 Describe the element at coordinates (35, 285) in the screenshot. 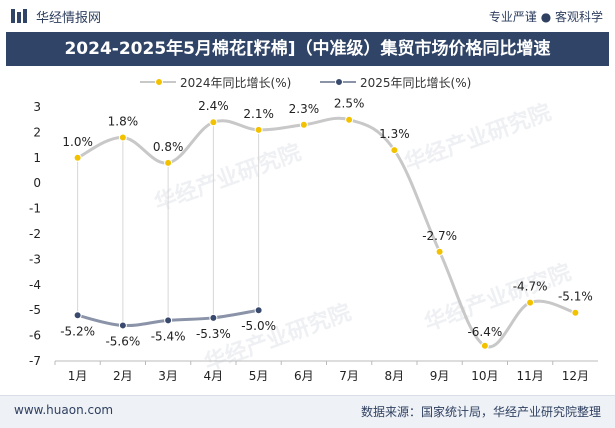

I see `y-tick-label: -4` at that location.